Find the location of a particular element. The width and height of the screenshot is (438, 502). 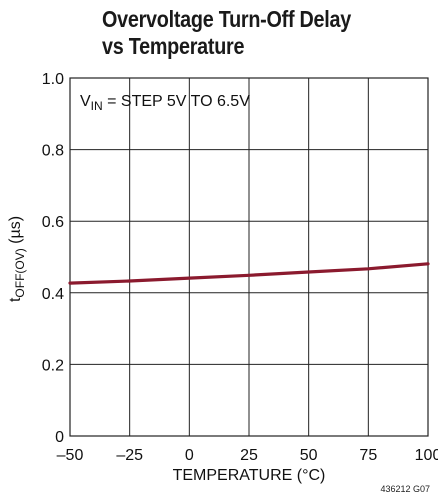

y-tick-label: 0.8 is located at coordinates (53, 151).